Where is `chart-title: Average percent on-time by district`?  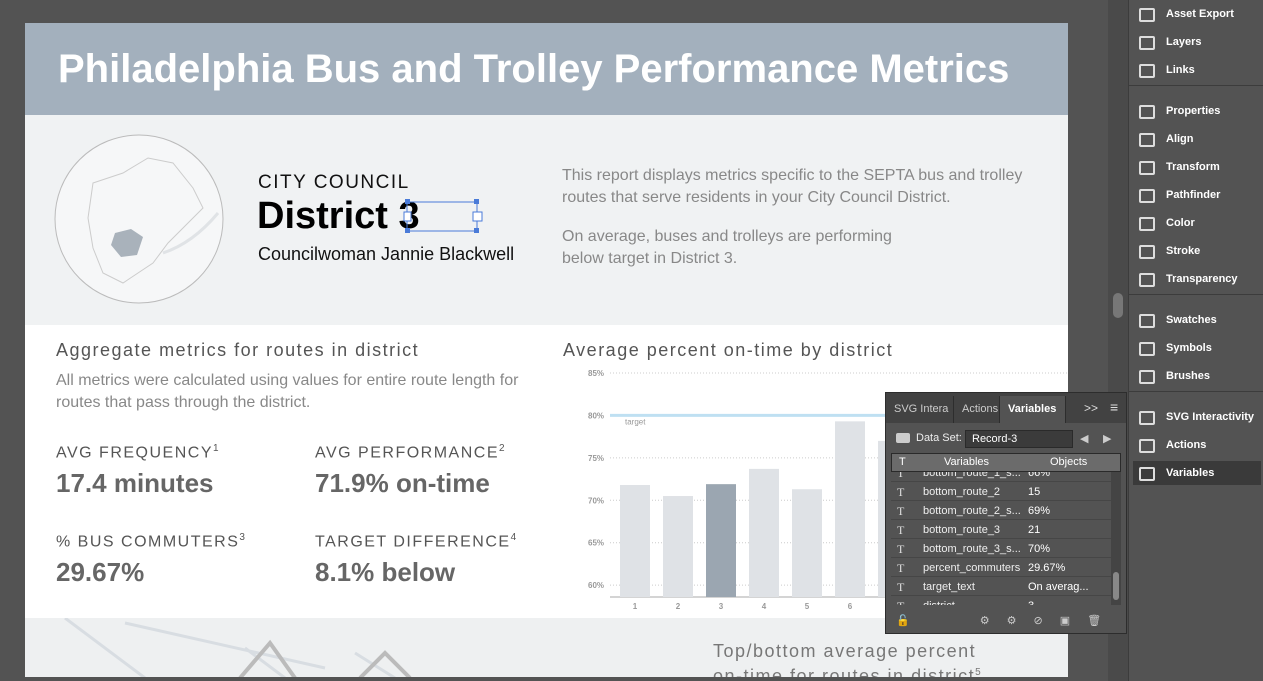 chart-title: Average percent on-time by district is located at coordinates (728, 350).